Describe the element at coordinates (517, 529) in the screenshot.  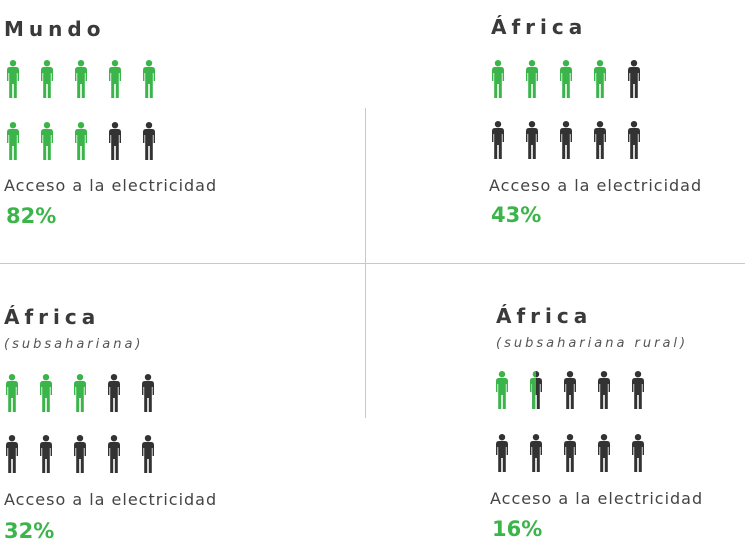
I see `panel-value: 16%` at that location.